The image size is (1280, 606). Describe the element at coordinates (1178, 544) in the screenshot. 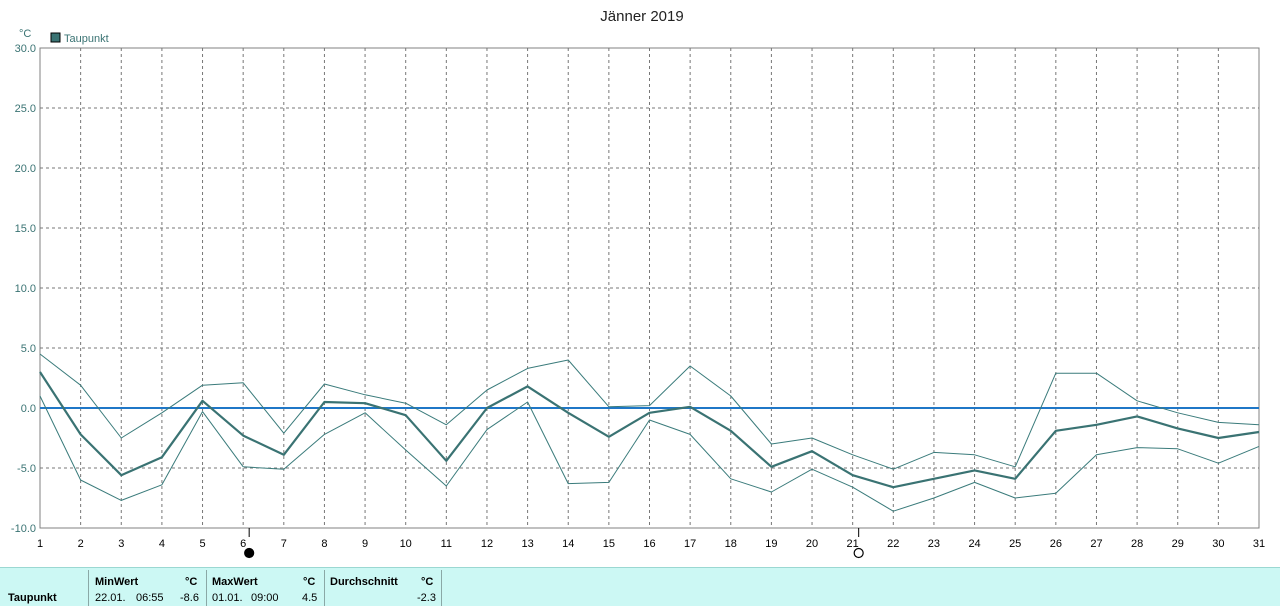

I see `x-tick-label: 29` at that location.